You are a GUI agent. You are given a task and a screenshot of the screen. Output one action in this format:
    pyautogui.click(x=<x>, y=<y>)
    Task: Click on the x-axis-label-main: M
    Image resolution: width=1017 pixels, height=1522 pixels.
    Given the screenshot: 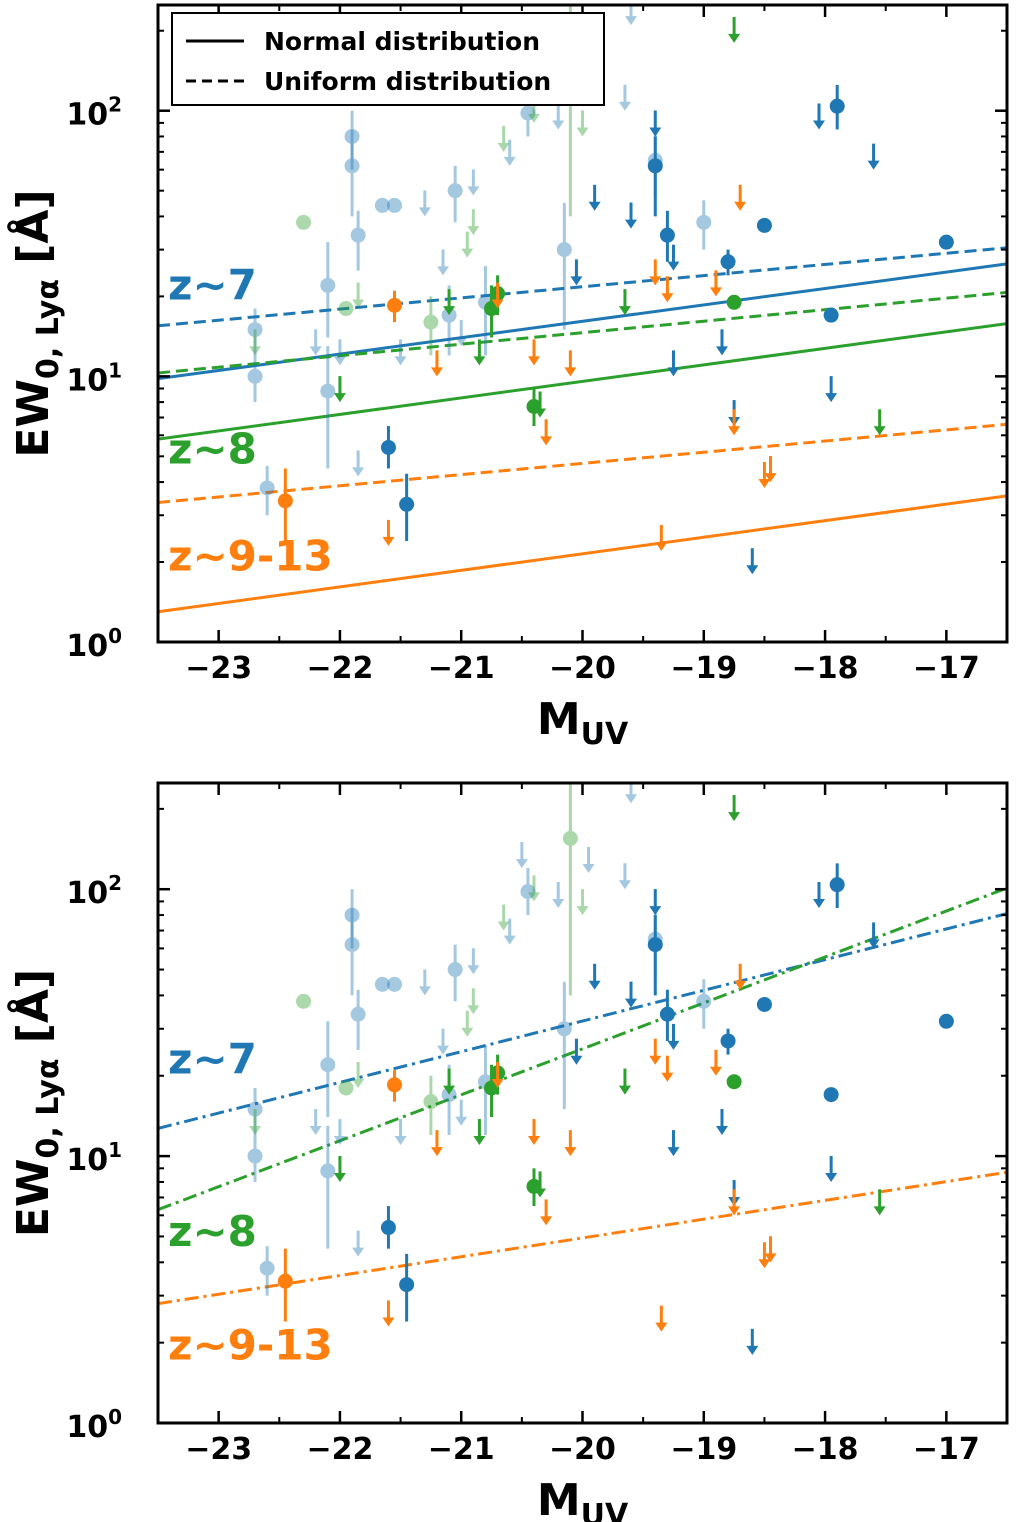 What is the action you would take?
    pyautogui.click(x=559, y=719)
    